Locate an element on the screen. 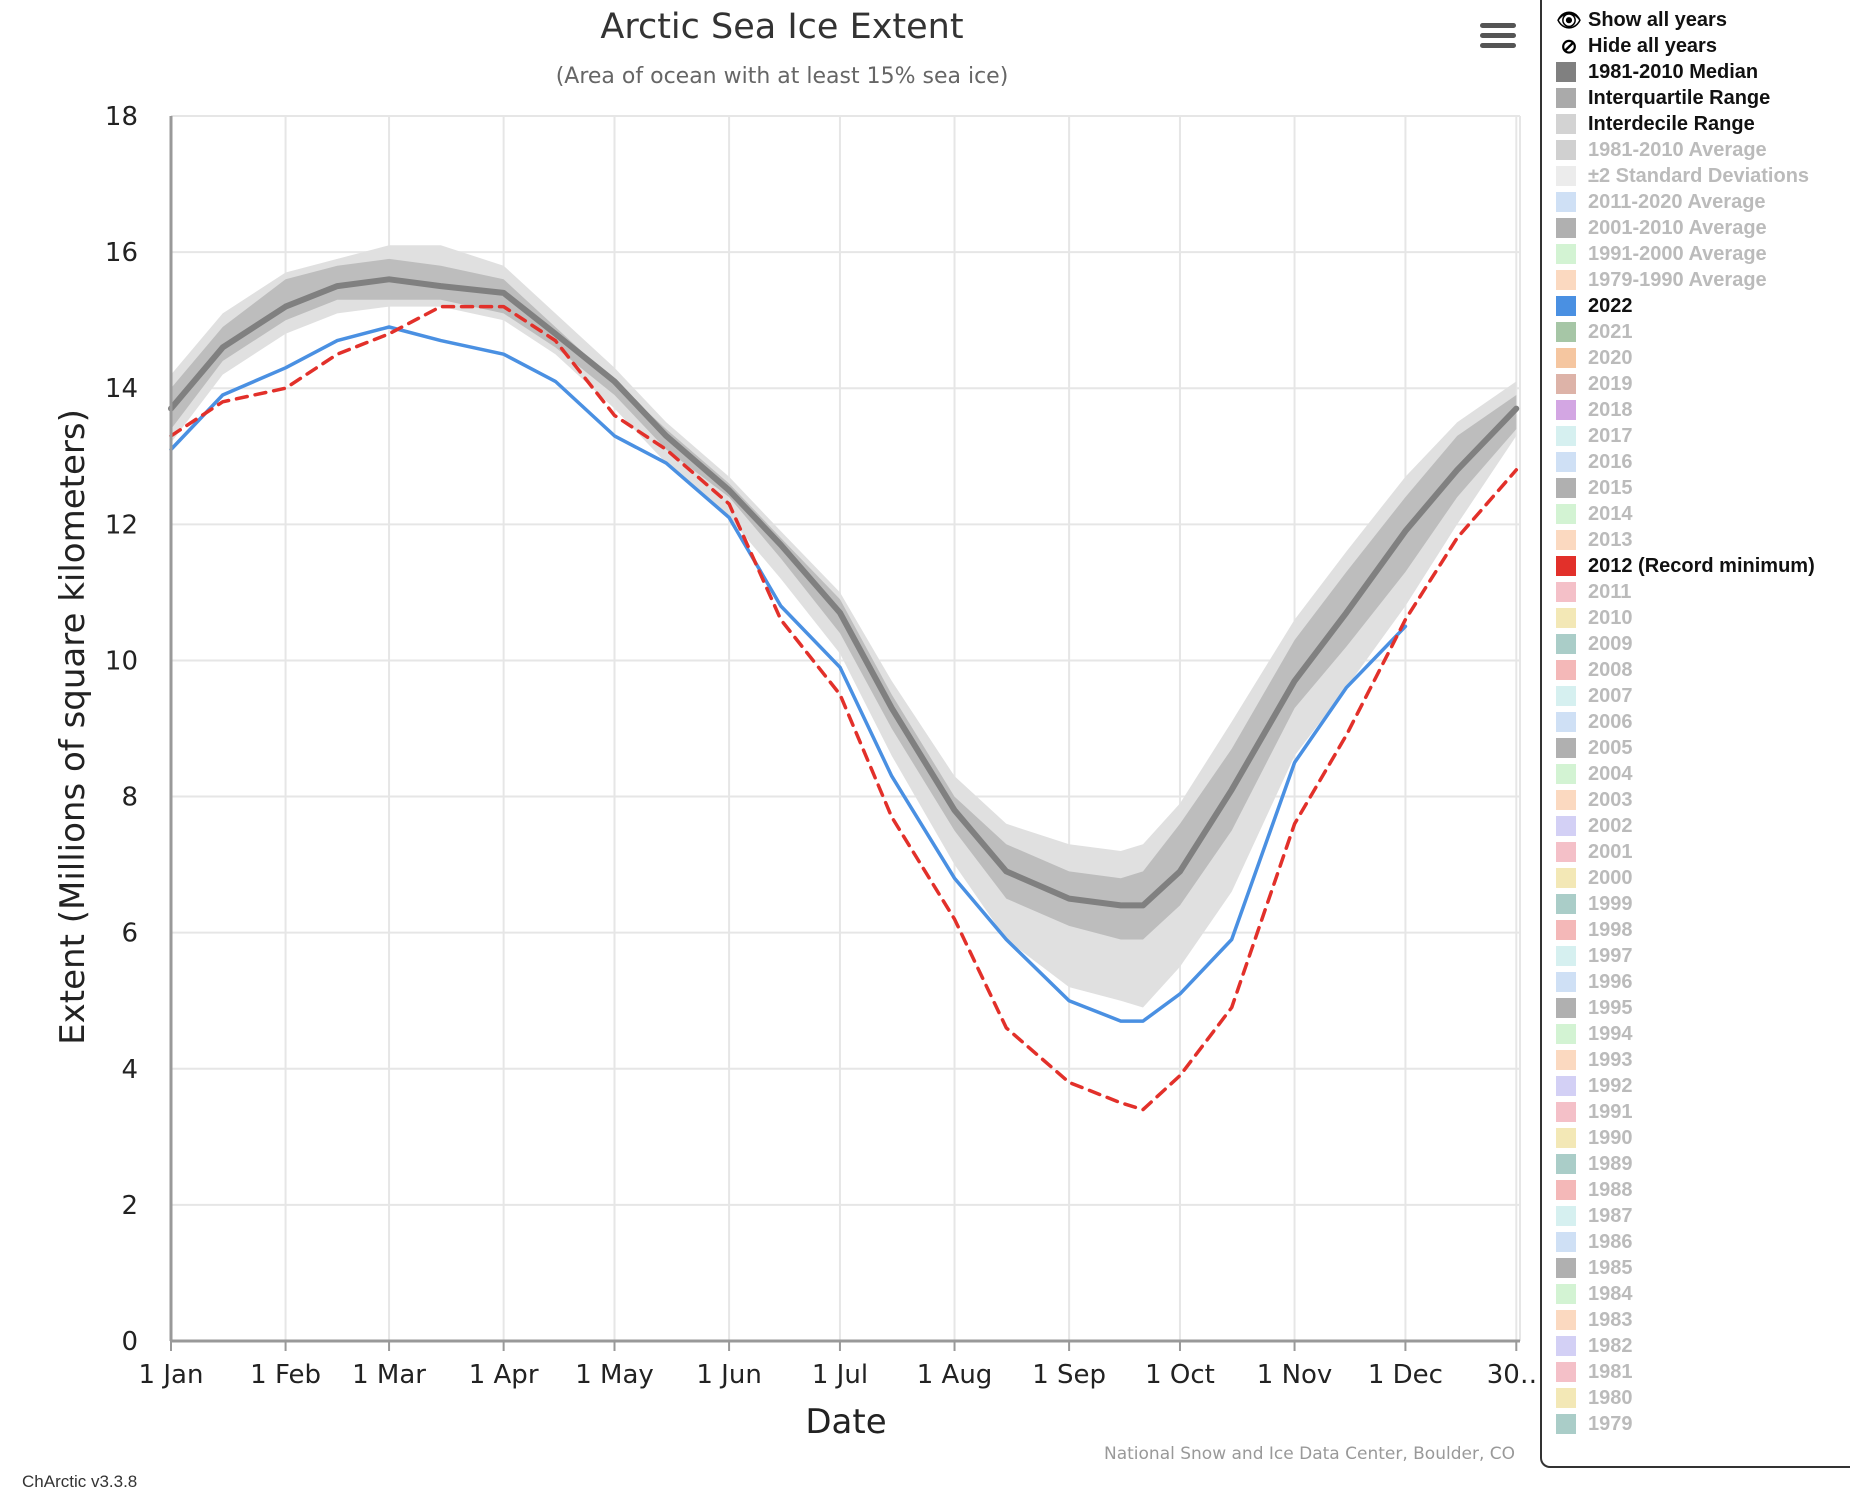 The height and width of the screenshot is (1500, 1856). legend-item-label: 1981-2010 Median is located at coordinates (1673, 71).